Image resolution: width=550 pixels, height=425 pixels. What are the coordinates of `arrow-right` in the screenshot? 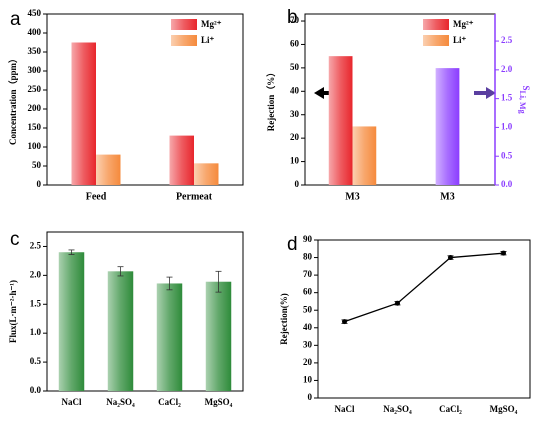 It's located at (485, 93).